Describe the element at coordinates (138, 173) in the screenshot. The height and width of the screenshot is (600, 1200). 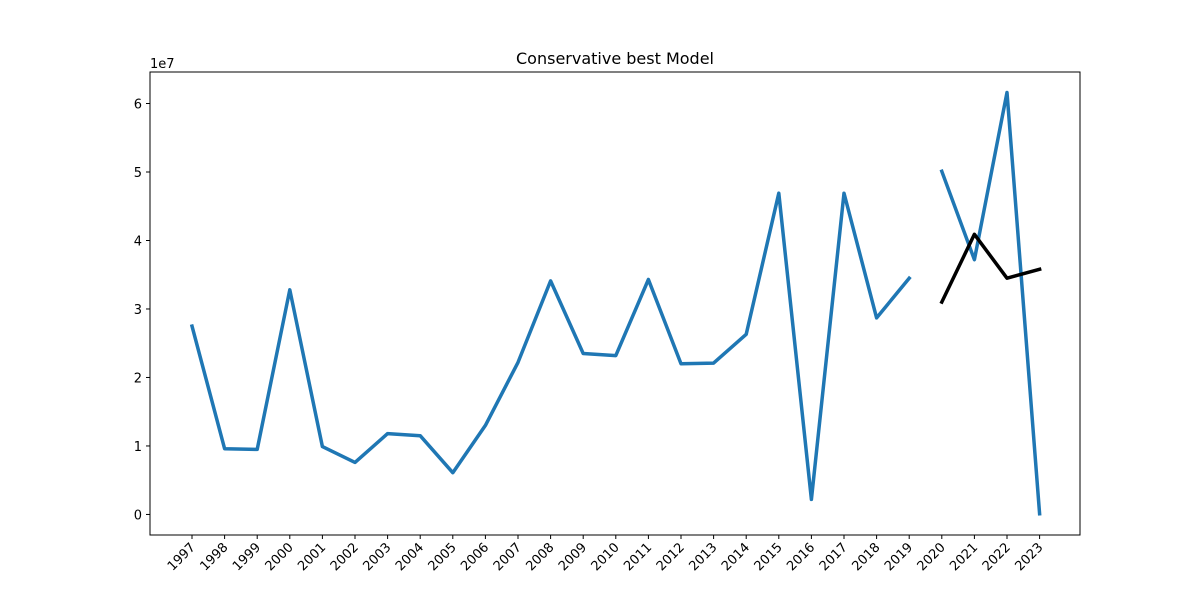
I see `y-tick-label: 5` at that location.